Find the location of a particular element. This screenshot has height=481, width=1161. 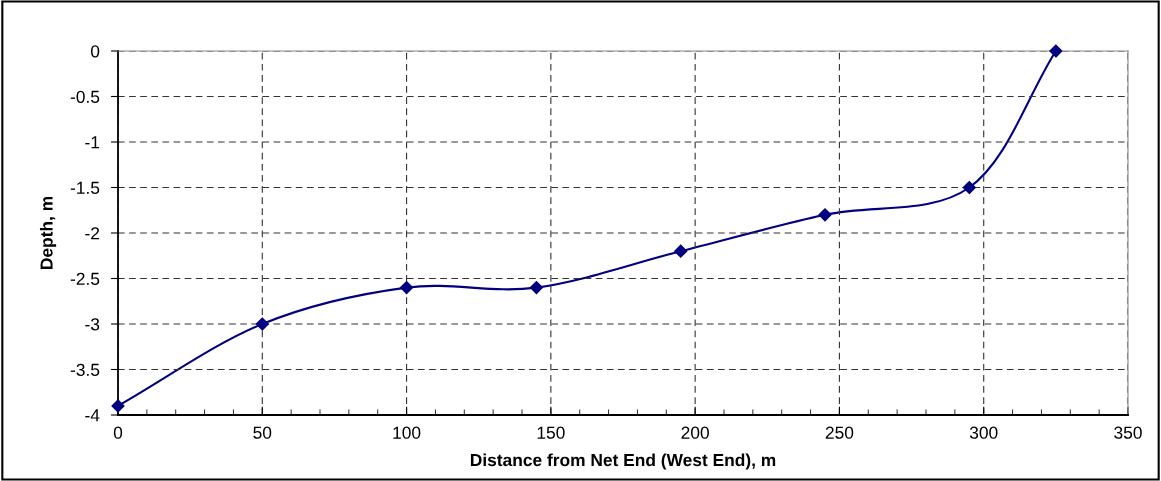

y-axis-title: Depth, m is located at coordinates (48, 232).